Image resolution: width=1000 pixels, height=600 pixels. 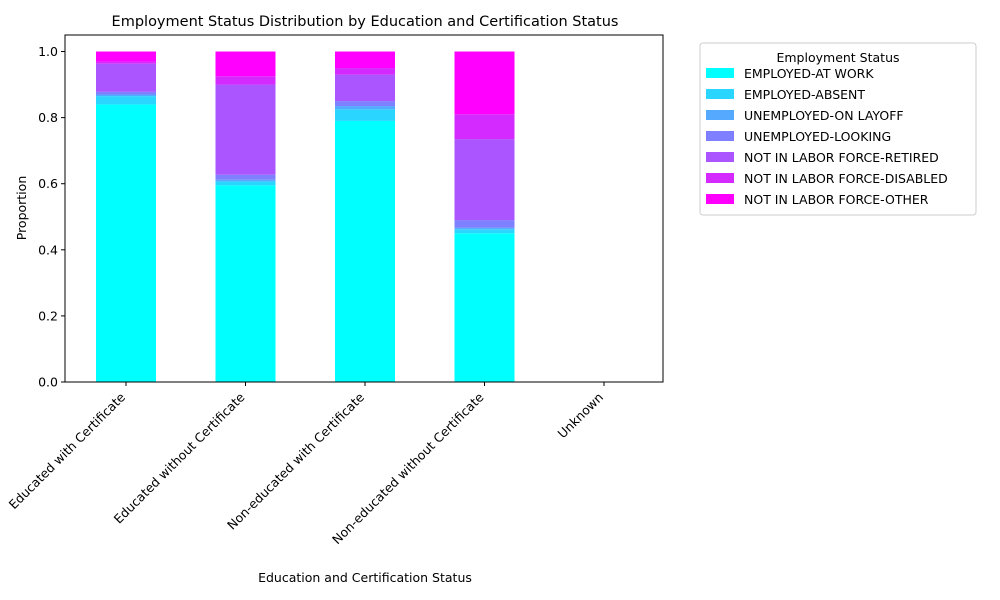 What do you see at coordinates (48, 183) in the screenshot?
I see `y-tick-label: 0.6` at bounding box center [48, 183].